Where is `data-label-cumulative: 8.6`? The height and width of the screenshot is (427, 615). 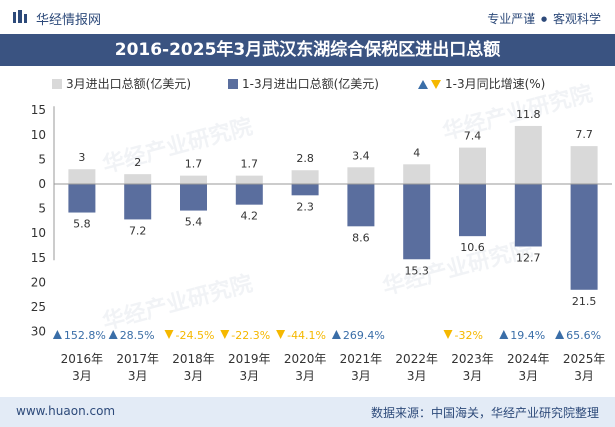 data-label-cumulative: 8.6 is located at coordinates (361, 237).